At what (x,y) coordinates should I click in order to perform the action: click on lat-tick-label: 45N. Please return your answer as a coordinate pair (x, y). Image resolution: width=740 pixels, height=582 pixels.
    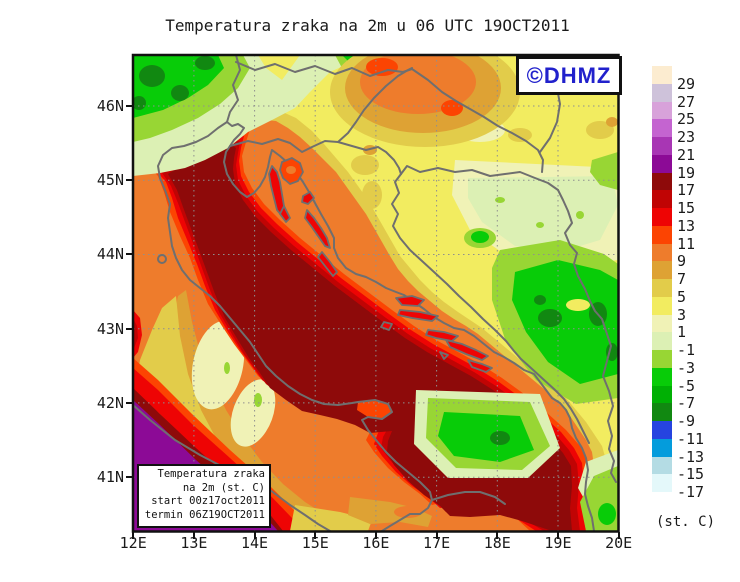
    Looking at the image, I should click on (110, 180).